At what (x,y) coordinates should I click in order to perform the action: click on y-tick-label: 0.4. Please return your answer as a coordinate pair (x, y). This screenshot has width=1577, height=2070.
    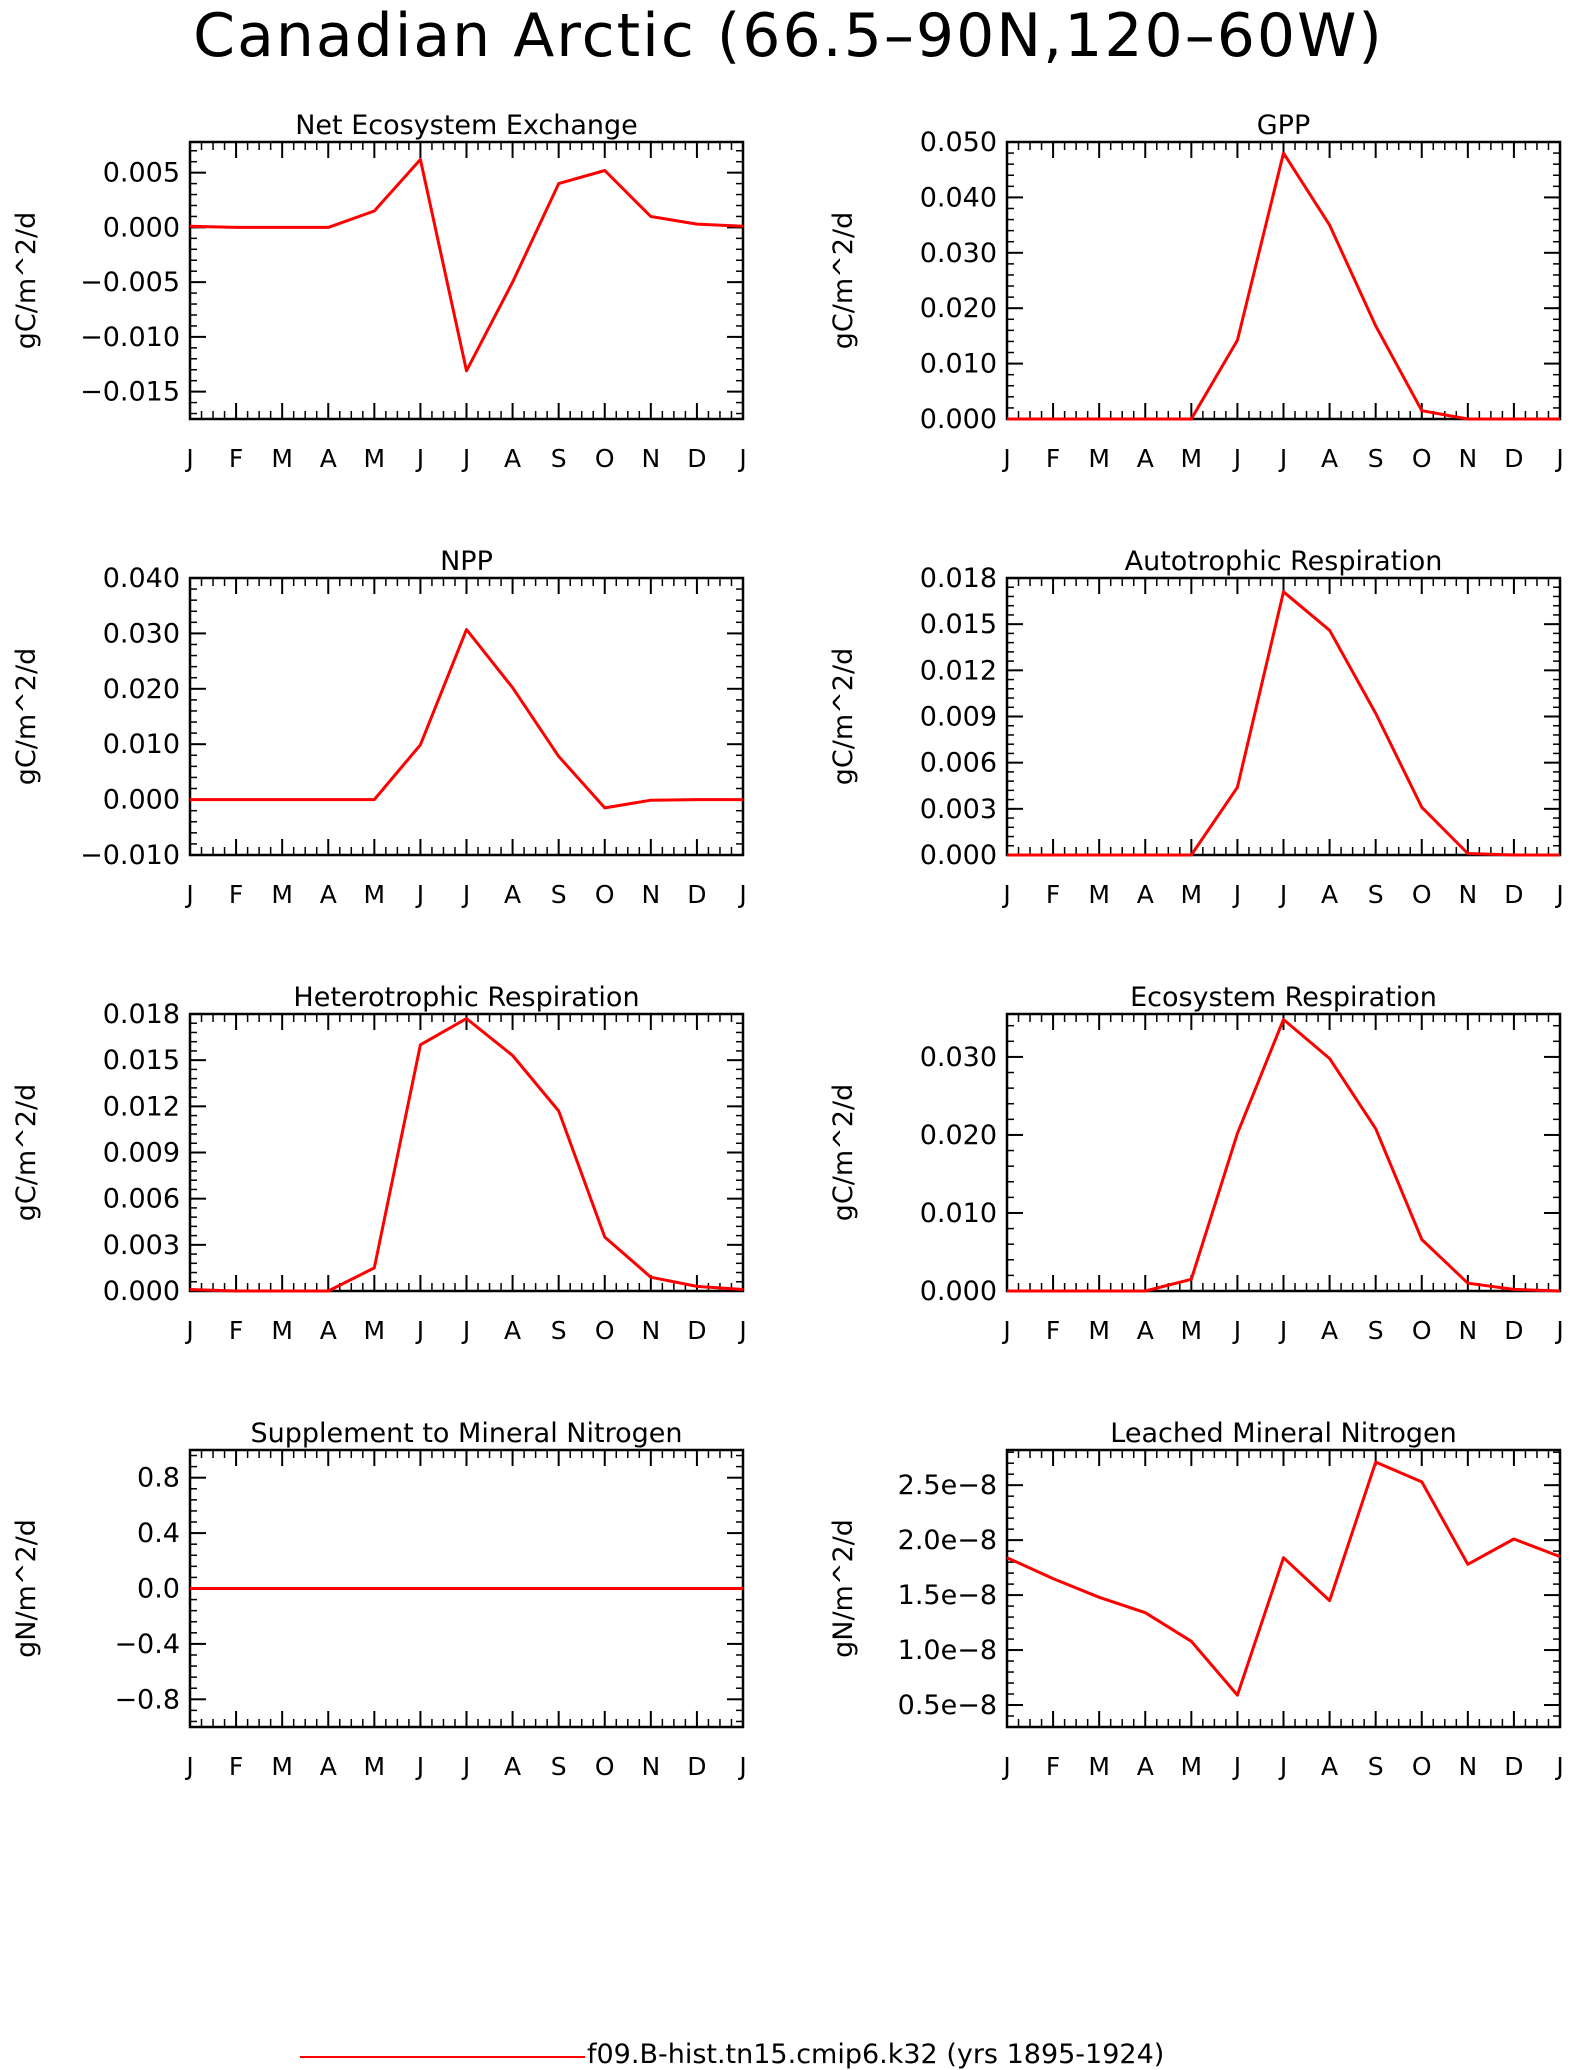
    Looking at the image, I should click on (158, 1533).